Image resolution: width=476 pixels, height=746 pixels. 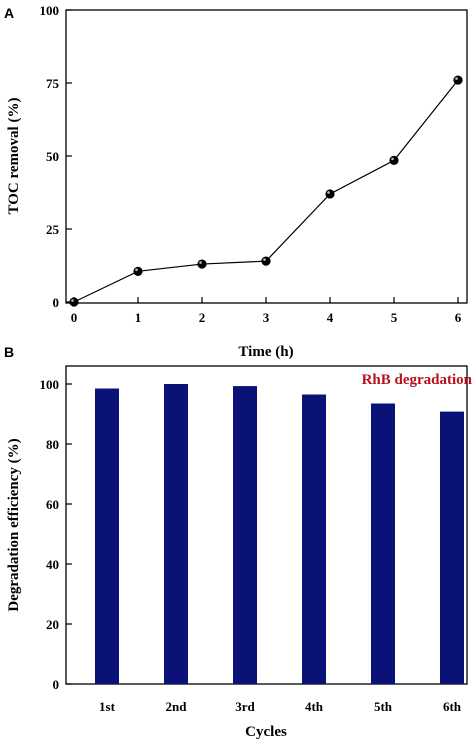 I want to click on x-tick-label: 3, so click(x=266, y=317).